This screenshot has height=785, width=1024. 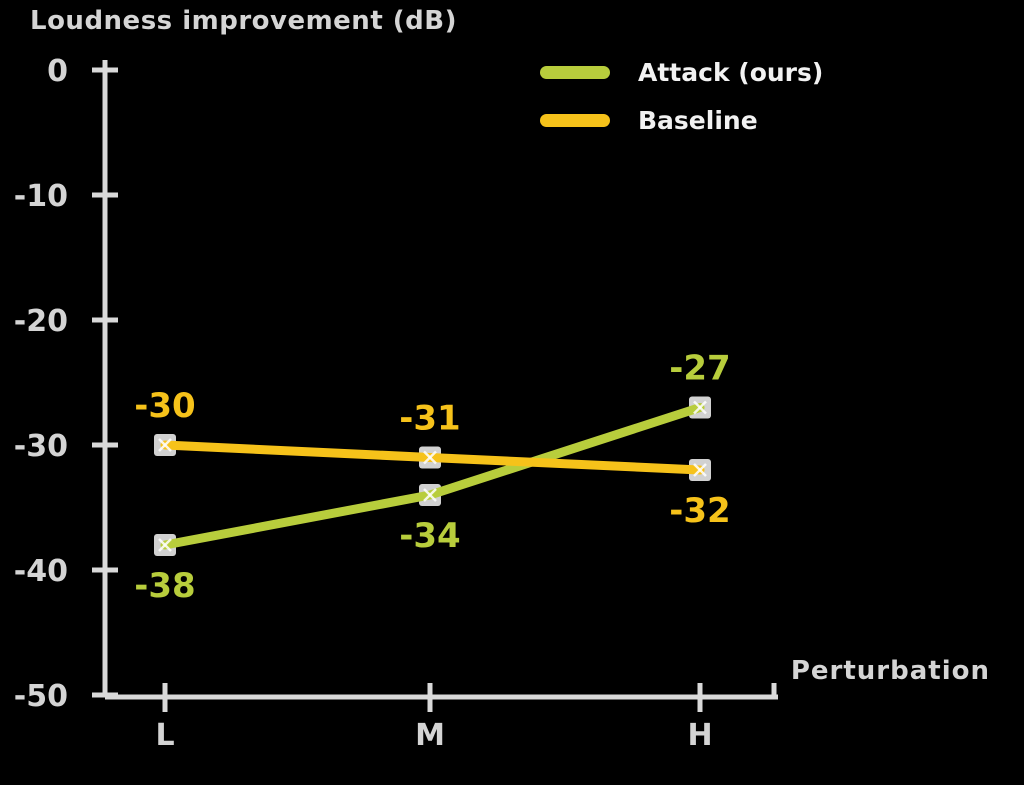 I want to click on y-tick-label: -10, so click(x=41, y=196).